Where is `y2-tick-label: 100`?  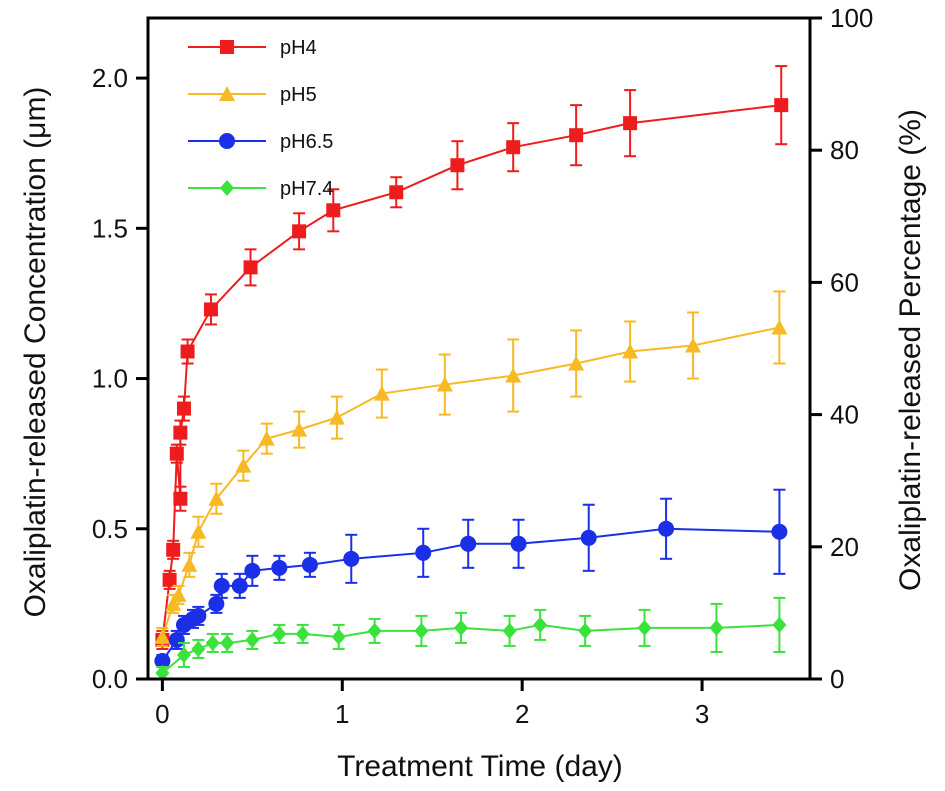
y2-tick-label: 100 is located at coordinates (851, 18).